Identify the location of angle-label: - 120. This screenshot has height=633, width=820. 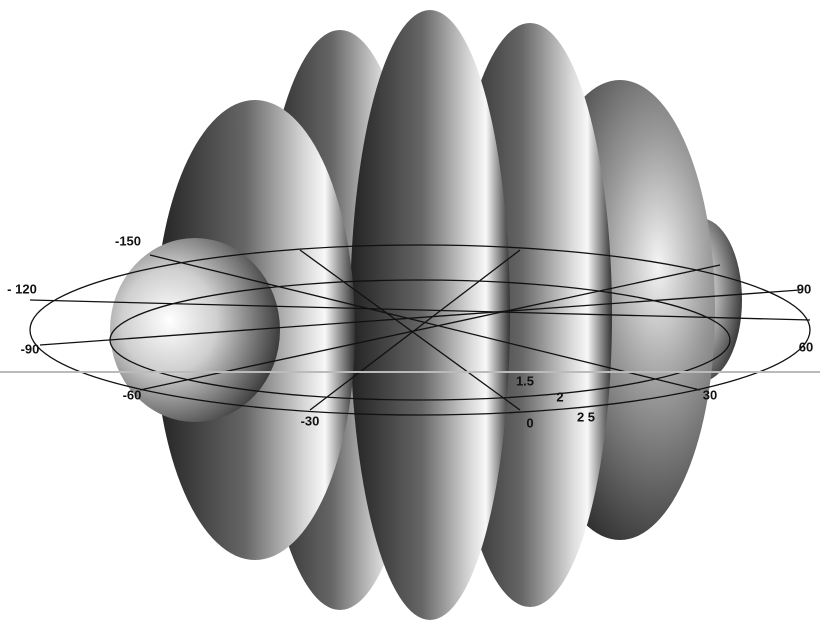
(22, 288).